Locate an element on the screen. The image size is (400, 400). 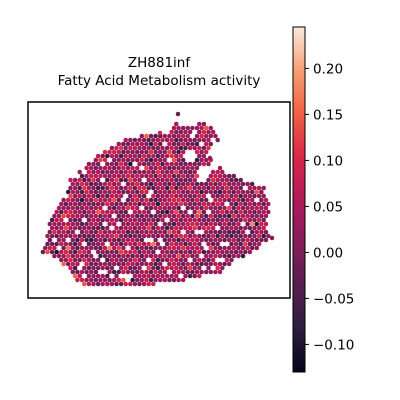
colorbar: −0.10 −0.05 0.00 0.05 0.10 0.15 0.20 is located at coordinates (323, 199).